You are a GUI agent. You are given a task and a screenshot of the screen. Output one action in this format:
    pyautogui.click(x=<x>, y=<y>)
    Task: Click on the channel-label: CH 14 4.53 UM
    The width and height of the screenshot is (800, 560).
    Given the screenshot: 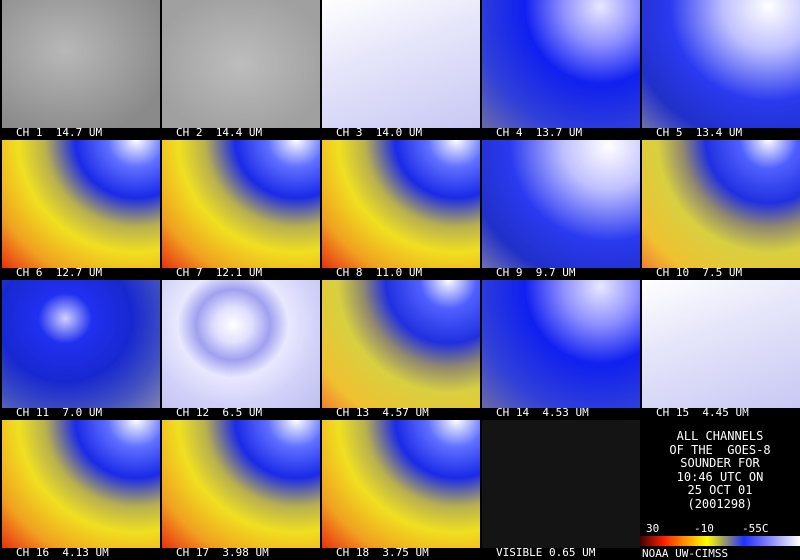 What is the action you would take?
    pyautogui.click(x=542, y=412)
    